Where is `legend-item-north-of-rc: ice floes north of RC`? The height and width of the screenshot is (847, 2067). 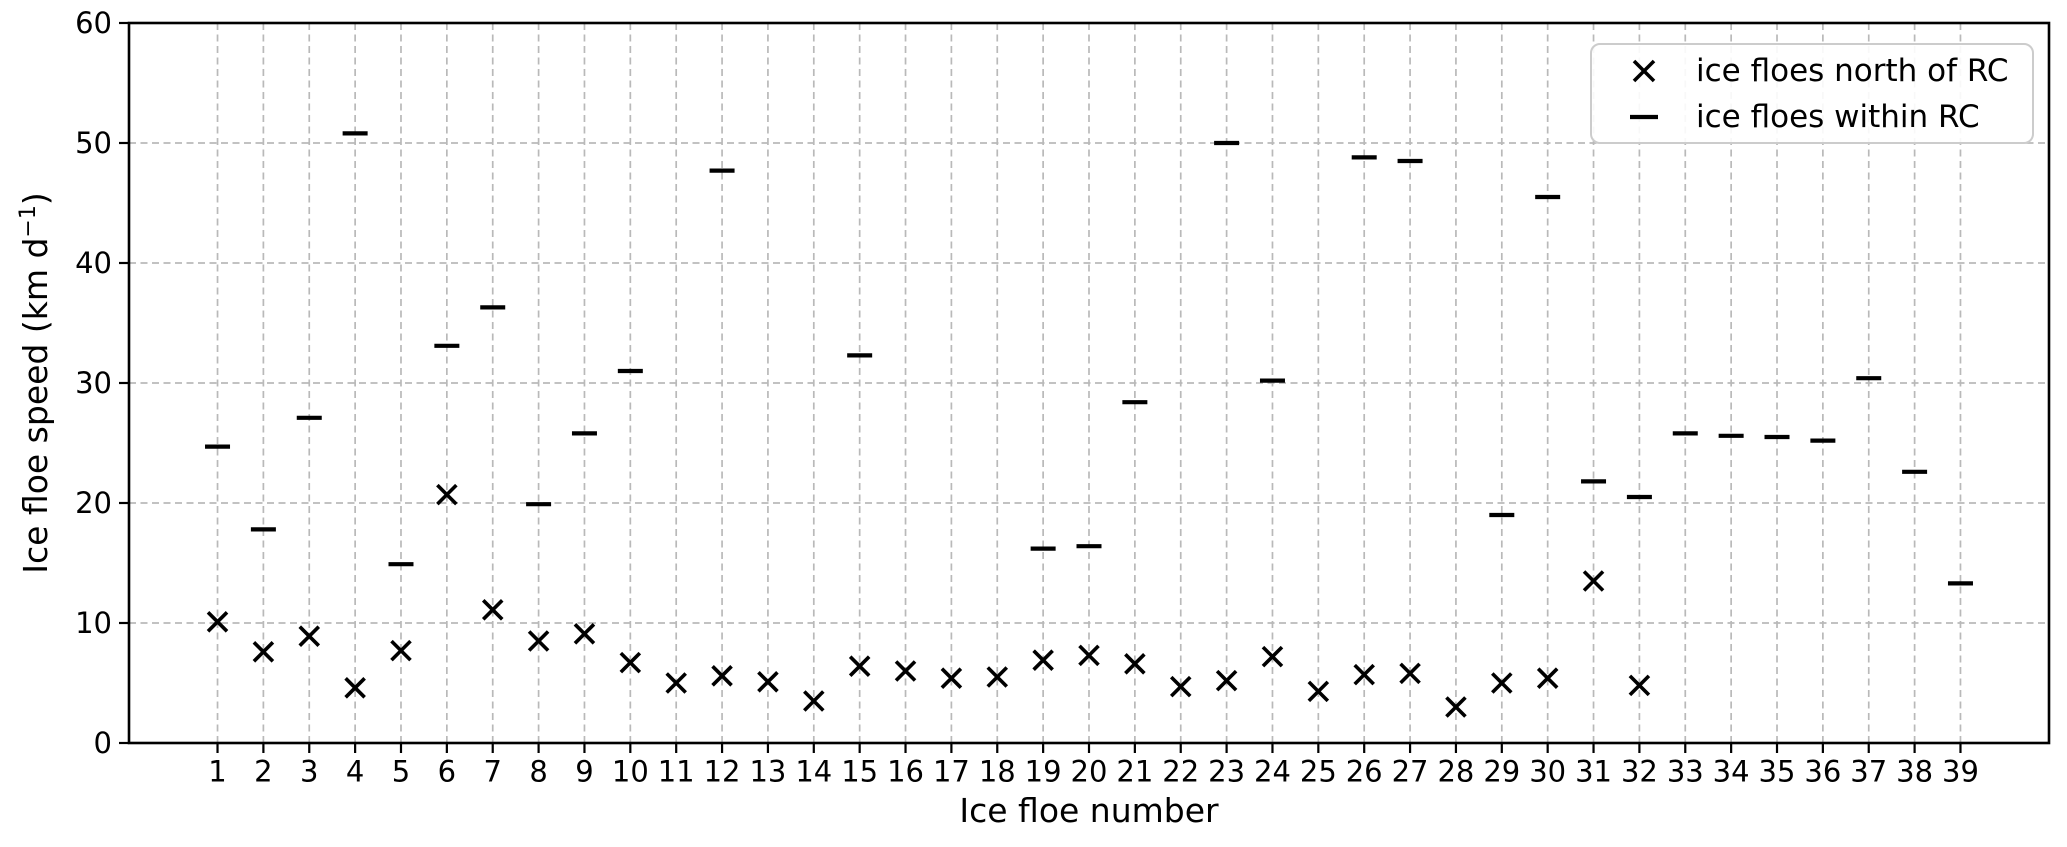 legend-item-north-of-rc: ice floes north of RC is located at coordinates (1812, 71).